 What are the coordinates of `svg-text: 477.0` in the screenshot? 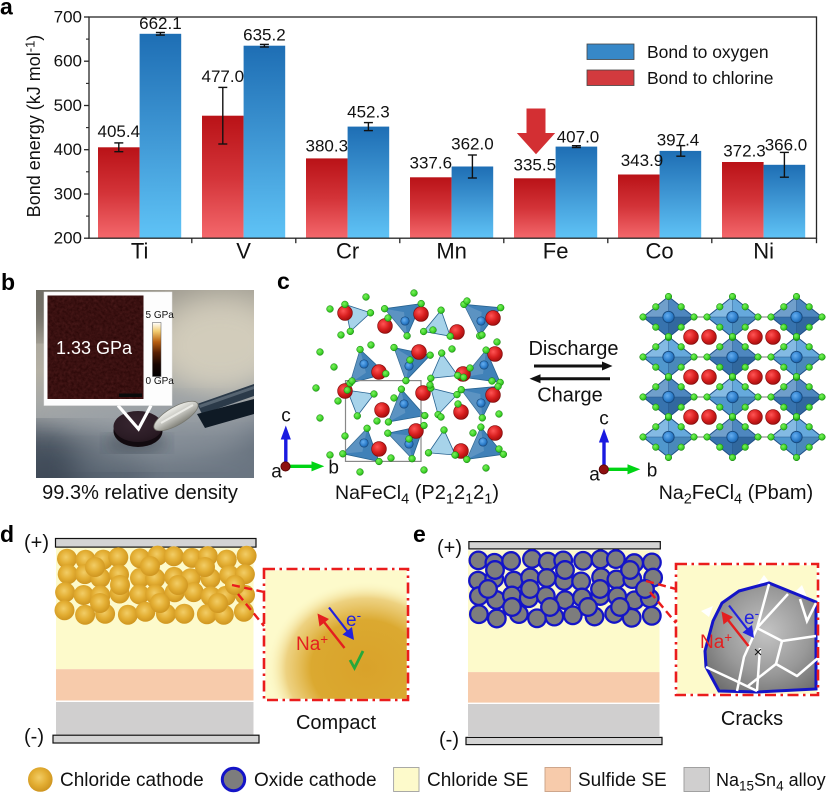 It's located at (223, 76).